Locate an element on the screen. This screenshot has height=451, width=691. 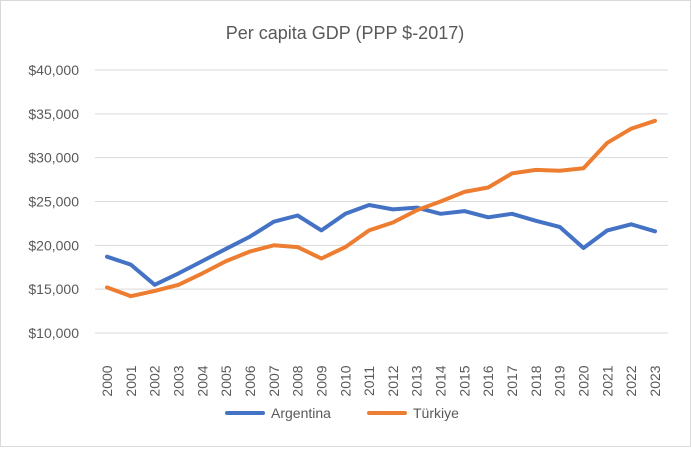
x-tick-label: 2022 is located at coordinates (631, 380).